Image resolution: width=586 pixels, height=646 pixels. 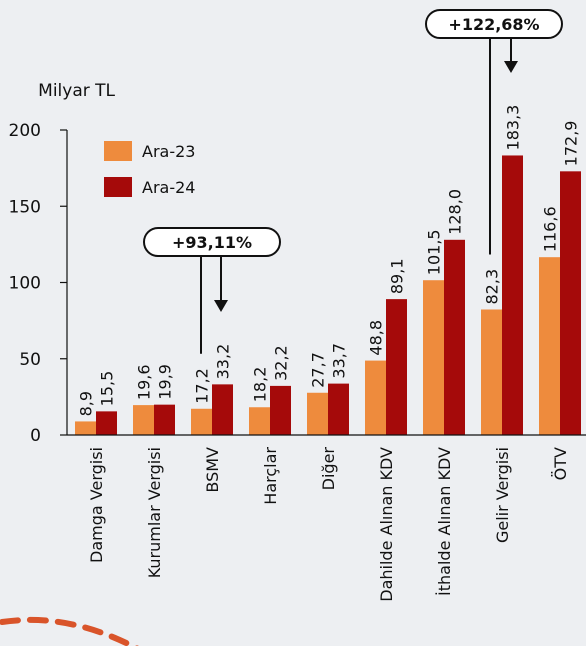 I want to click on legend-label: Ara-24, so click(x=168, y=187).